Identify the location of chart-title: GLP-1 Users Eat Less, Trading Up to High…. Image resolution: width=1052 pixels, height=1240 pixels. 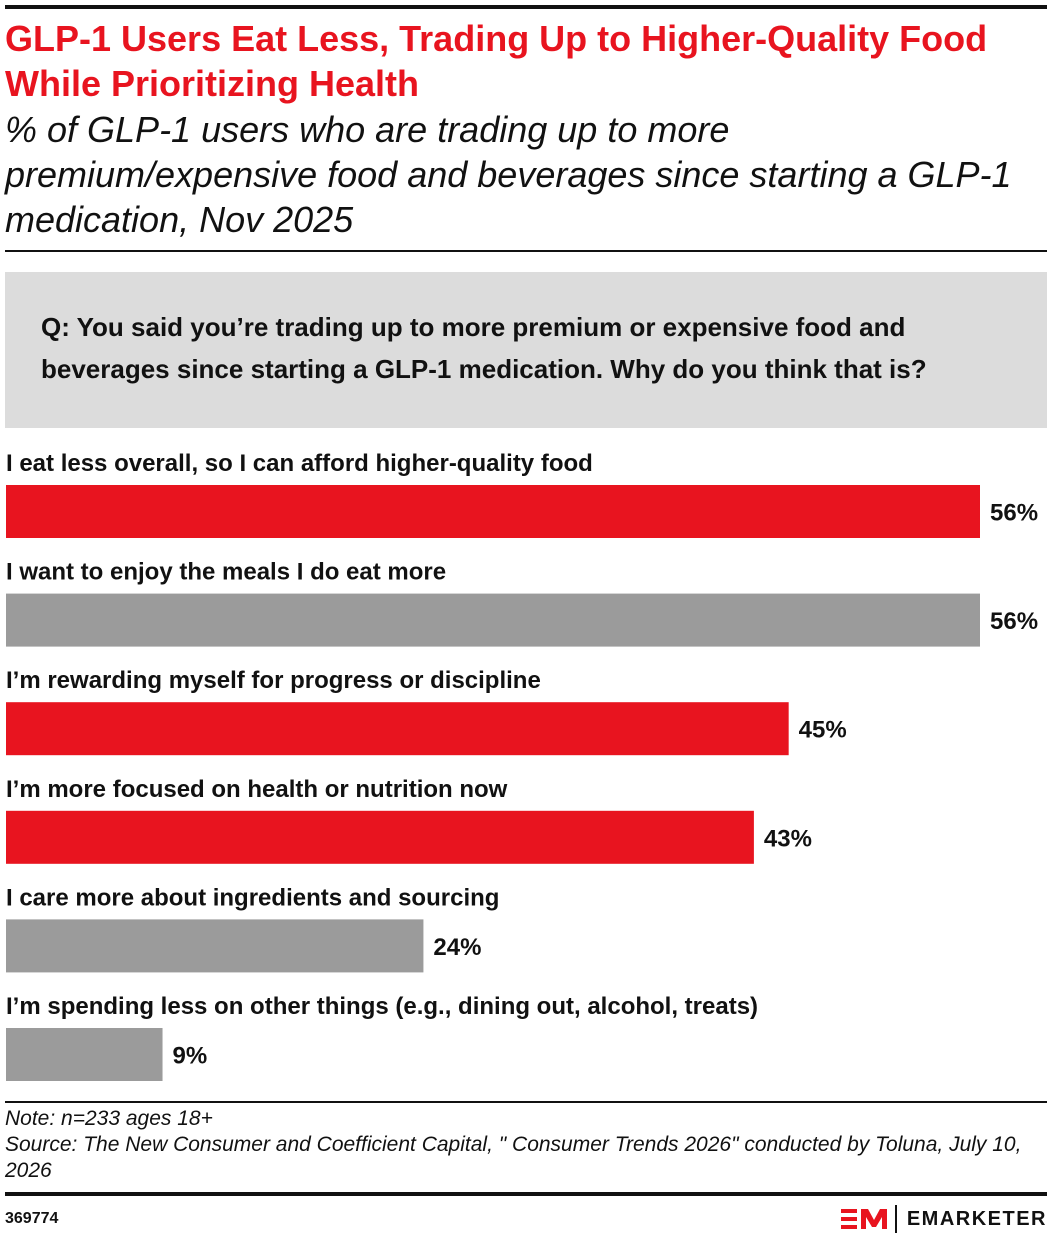
(496, 61).